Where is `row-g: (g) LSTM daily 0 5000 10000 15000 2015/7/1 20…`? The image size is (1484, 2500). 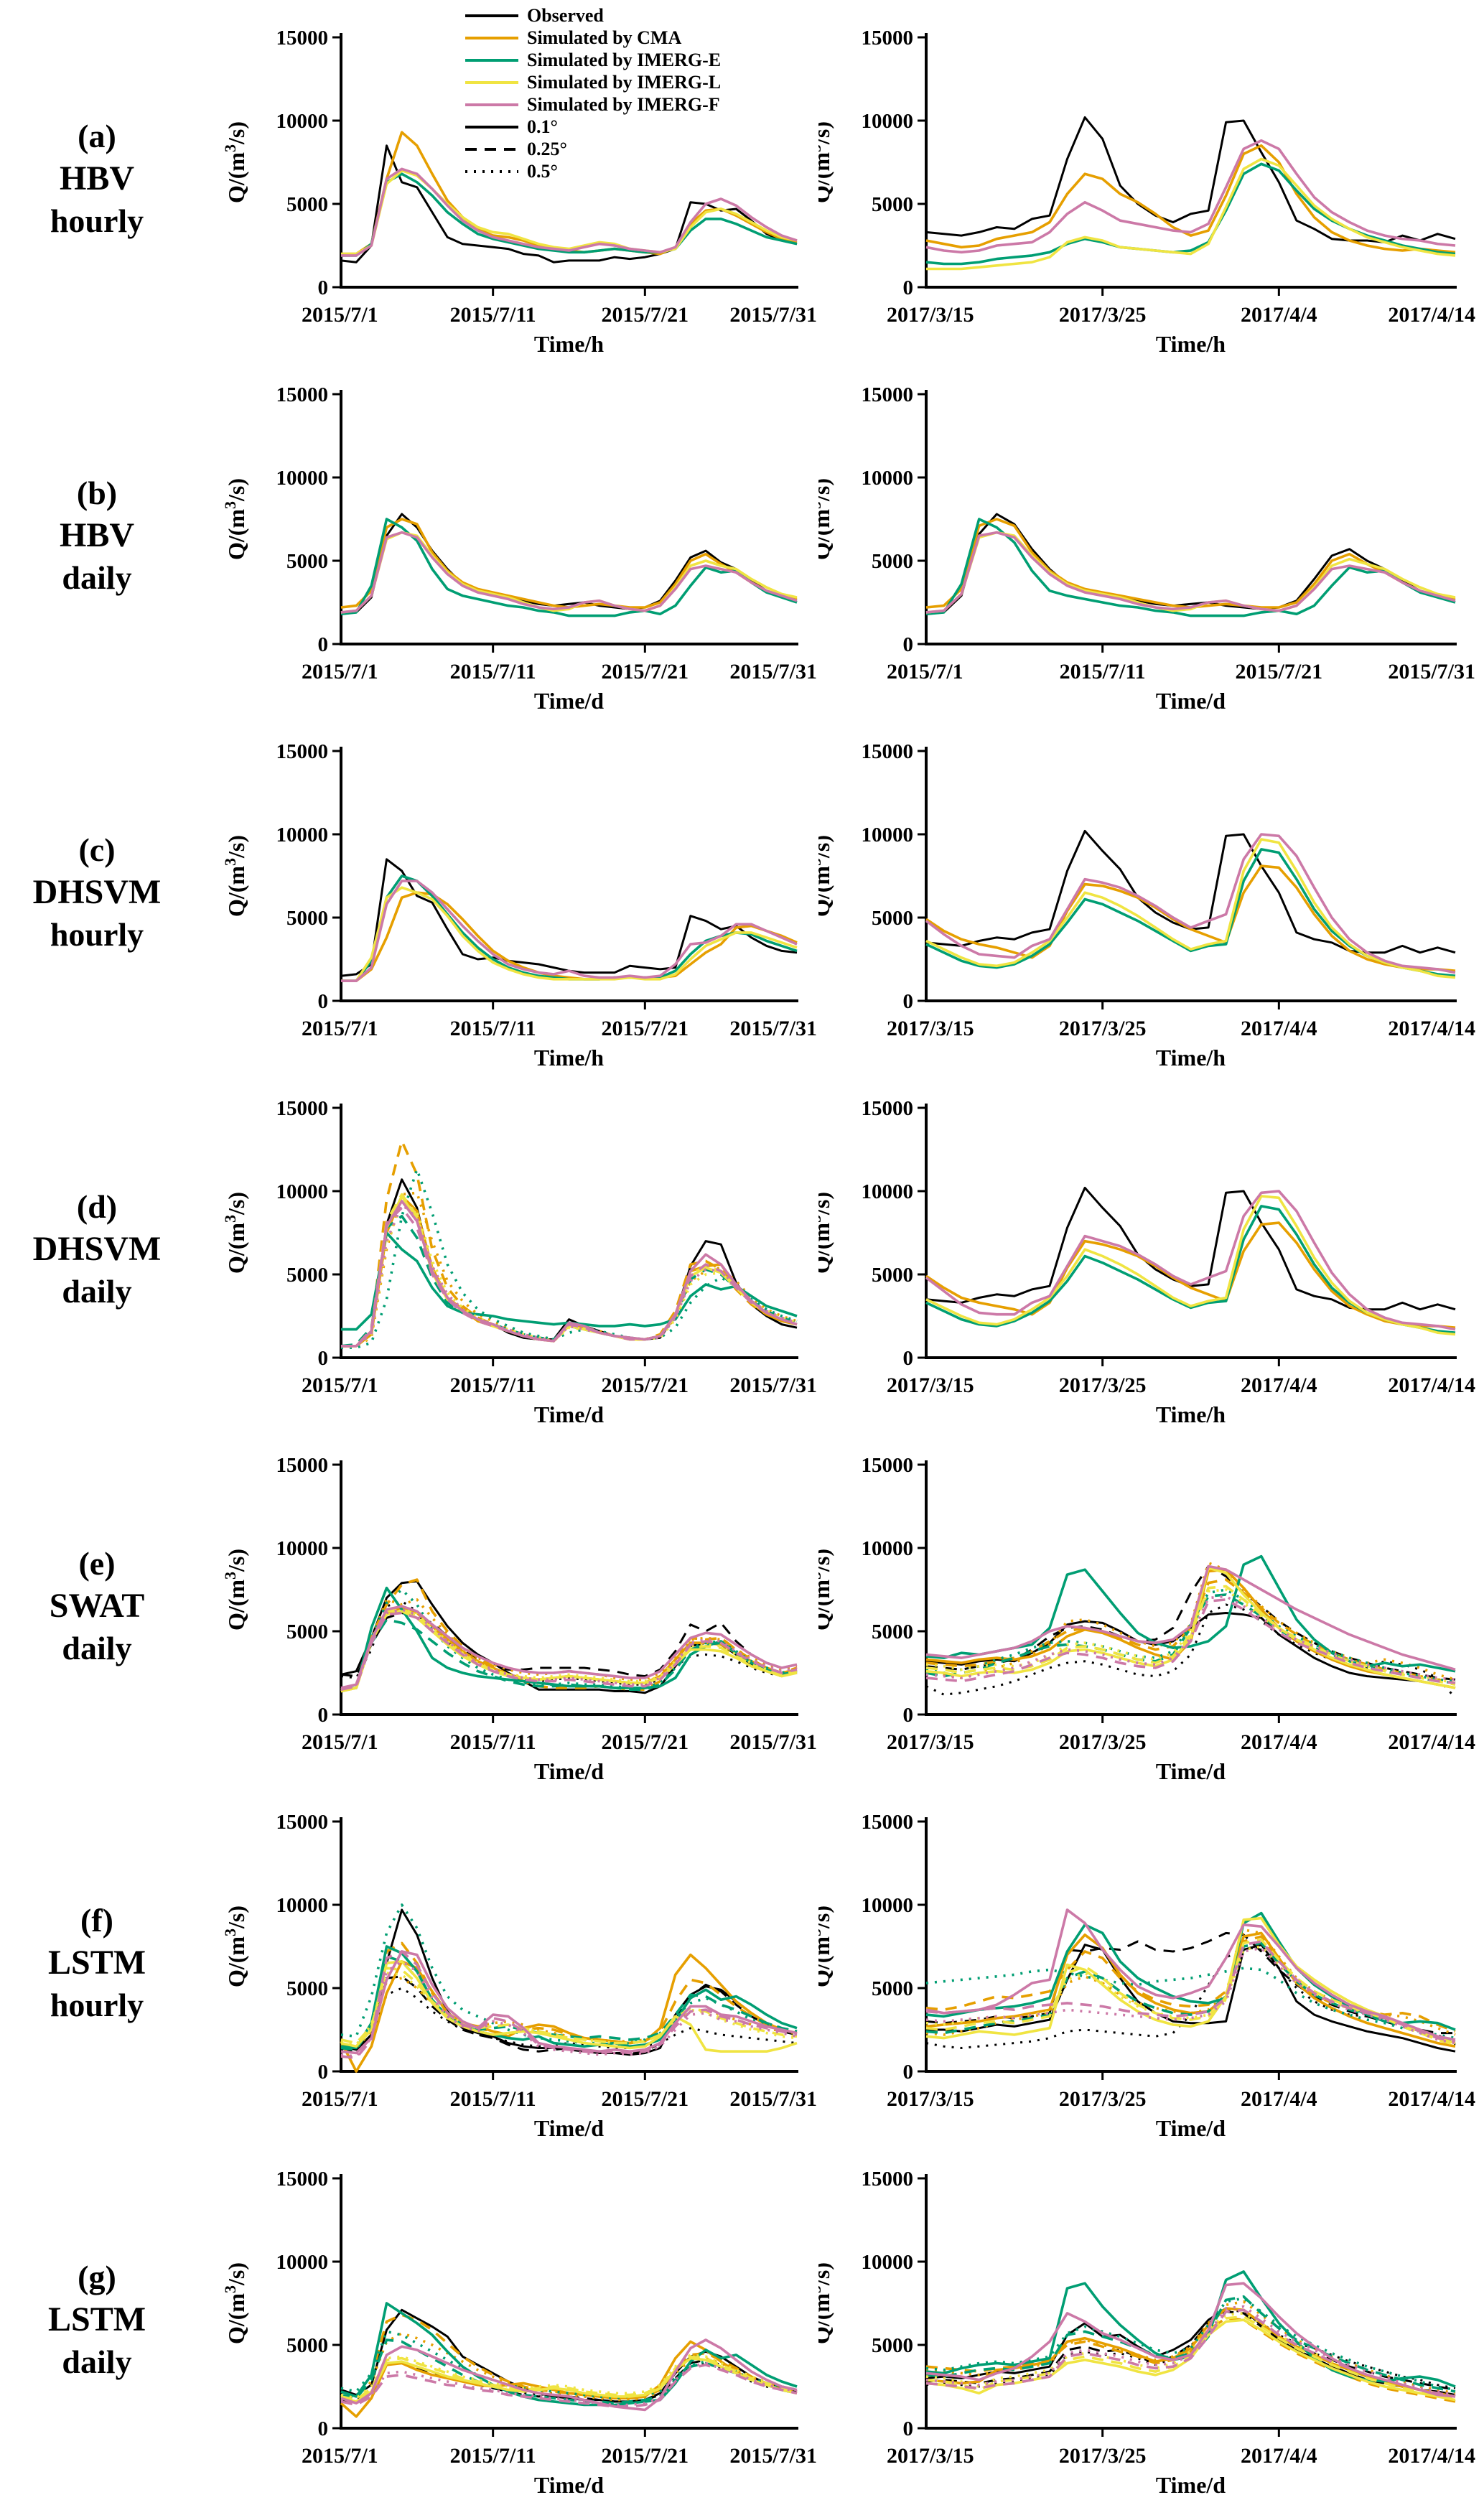
row-g: (g) LSTM daily 0 5000 10000 15000 2015/7/1 20… is located at coordinates (742, 2319).